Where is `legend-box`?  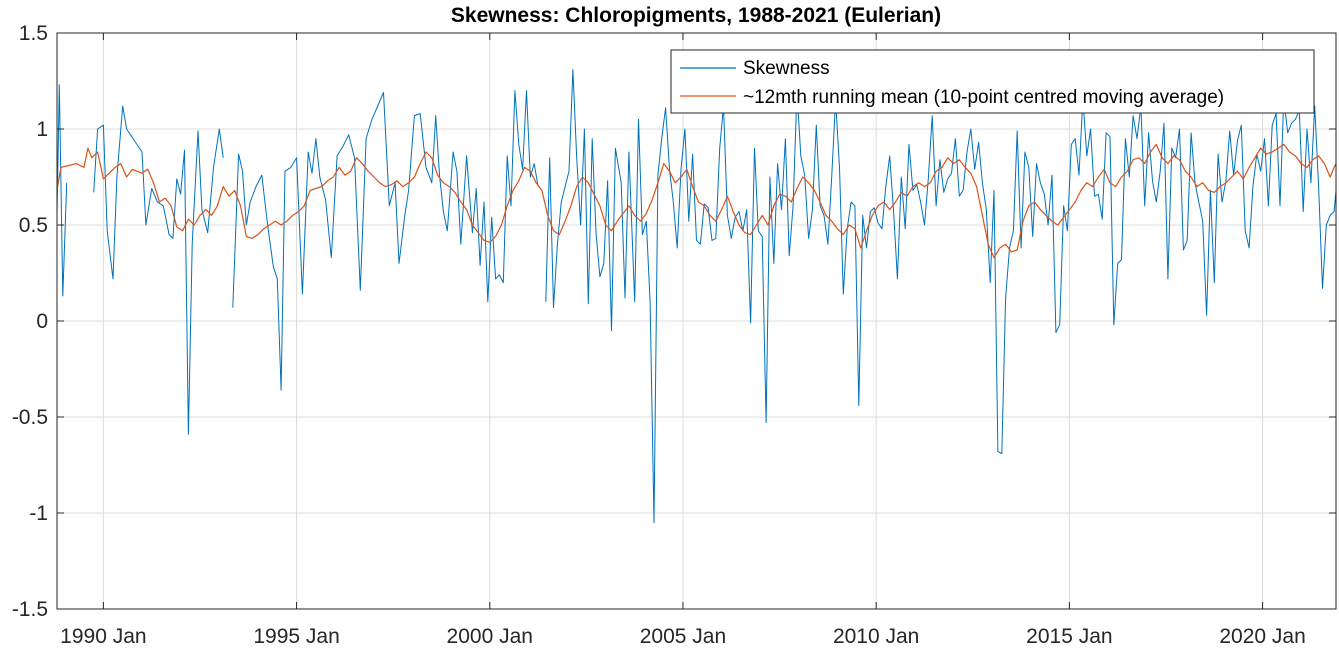
legend-box is located at coordinates (992, 81).